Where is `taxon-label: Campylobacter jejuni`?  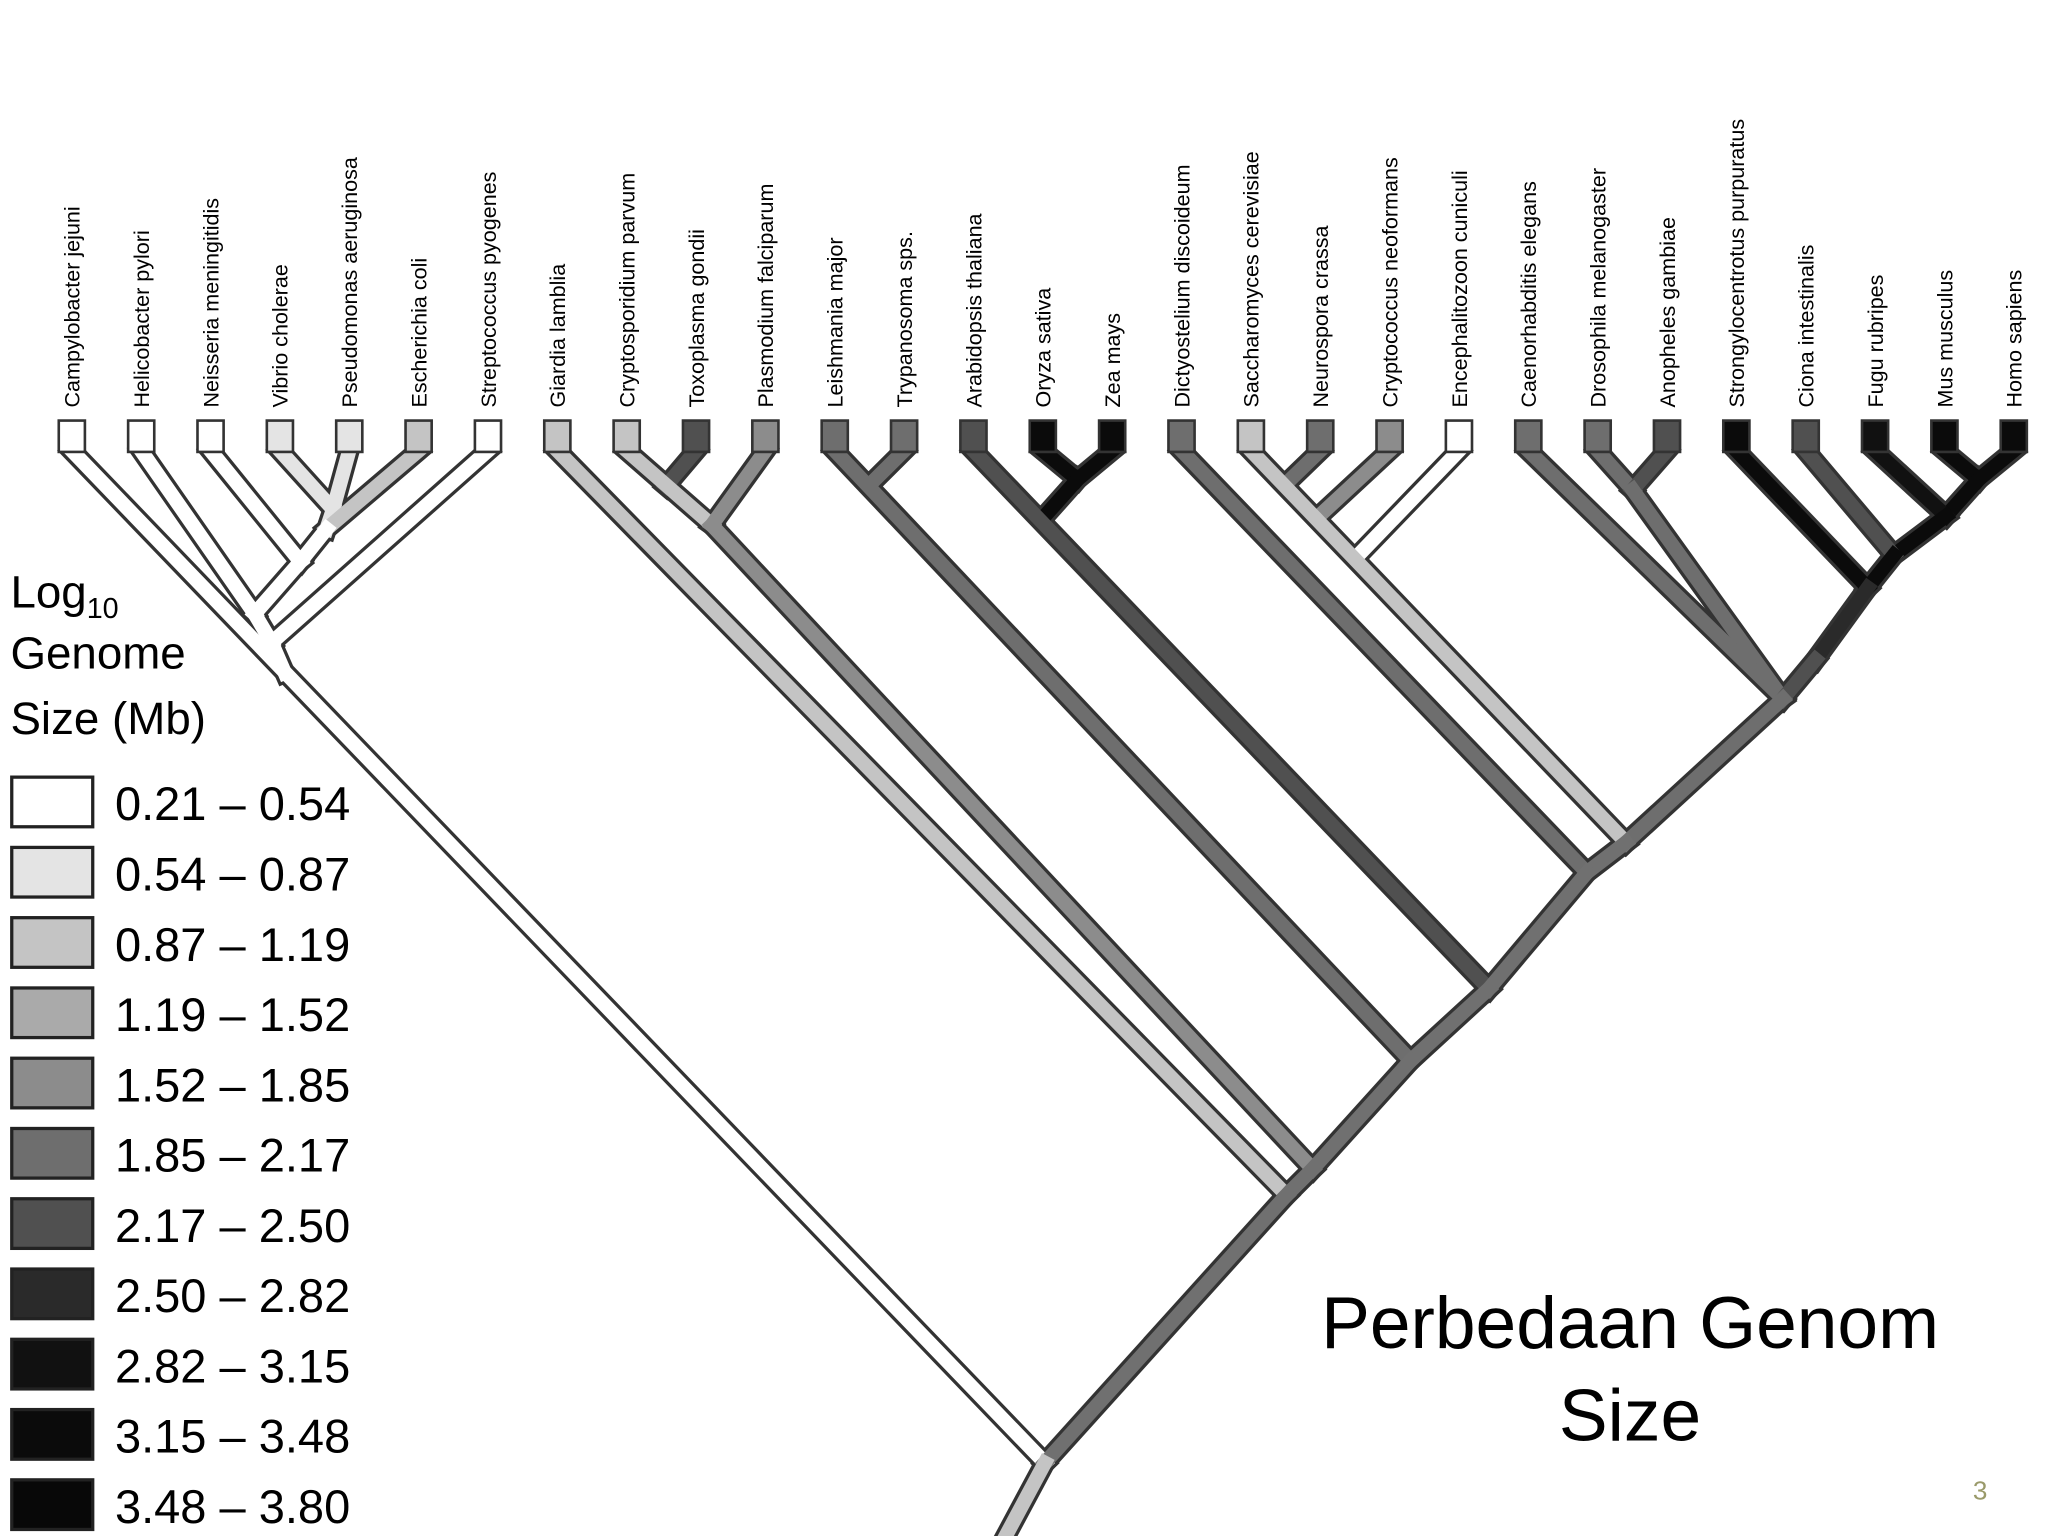 taxon-label: Campylobacter jejuni is located at coordinates (72, 306).